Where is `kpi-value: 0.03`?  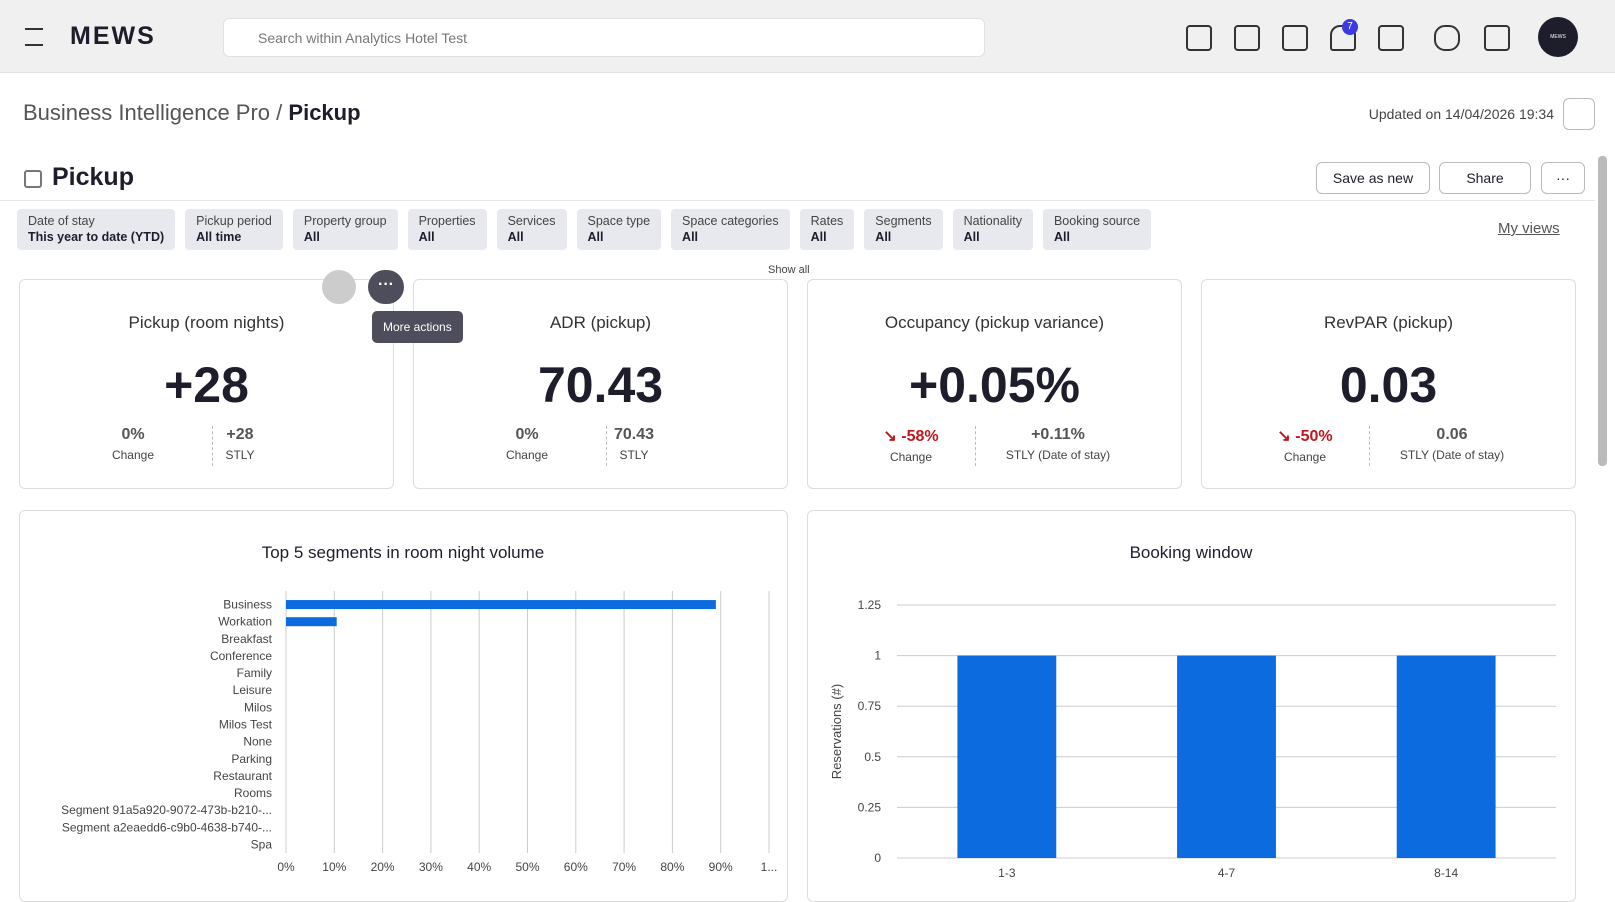
kpi-value: 0.03 is located at coordinates (1388, 385).